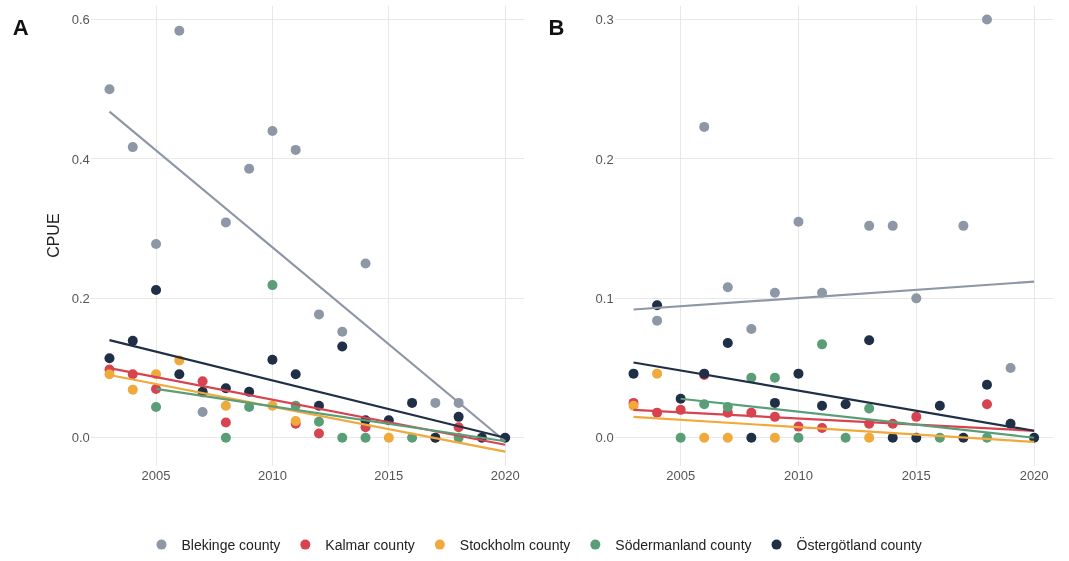 The image size is (1069, 561). Describe the element at coordinates (80, 159) in the screenshot. I see `y-tick-label: 0.4` at that location.